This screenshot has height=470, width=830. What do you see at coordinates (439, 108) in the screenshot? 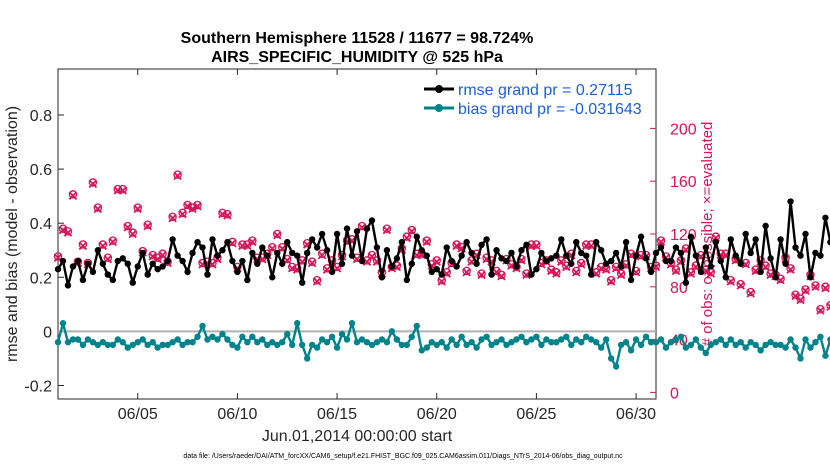
I see `legend-bias-marker` at bounding box center [439, 108].